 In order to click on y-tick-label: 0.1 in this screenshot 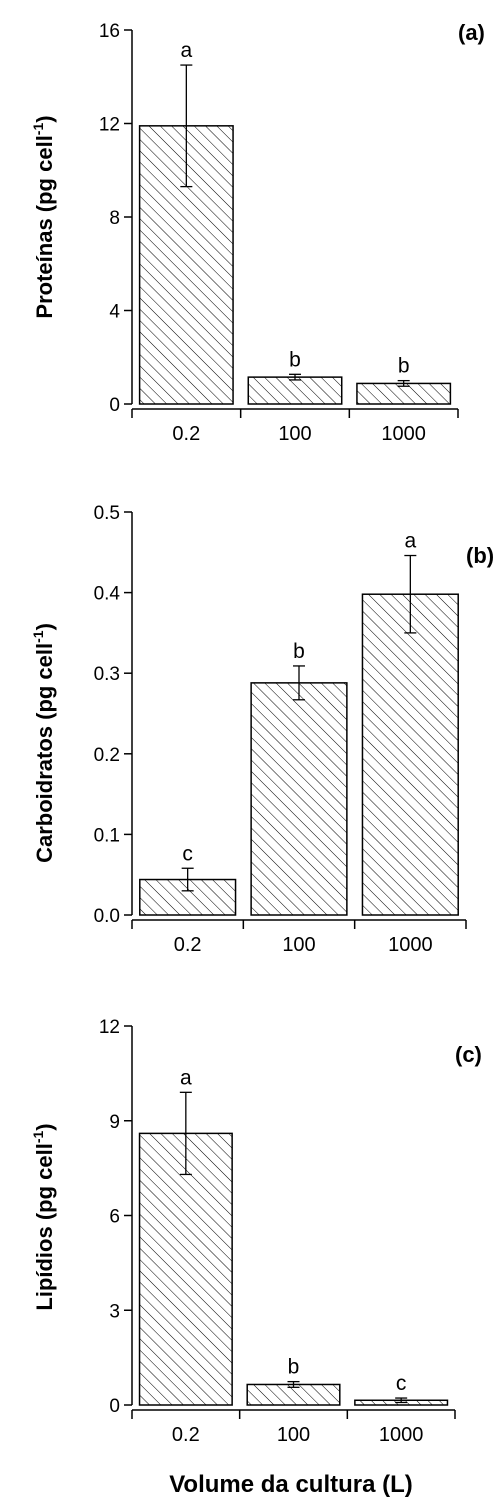, I will do `click(107, 835)`.